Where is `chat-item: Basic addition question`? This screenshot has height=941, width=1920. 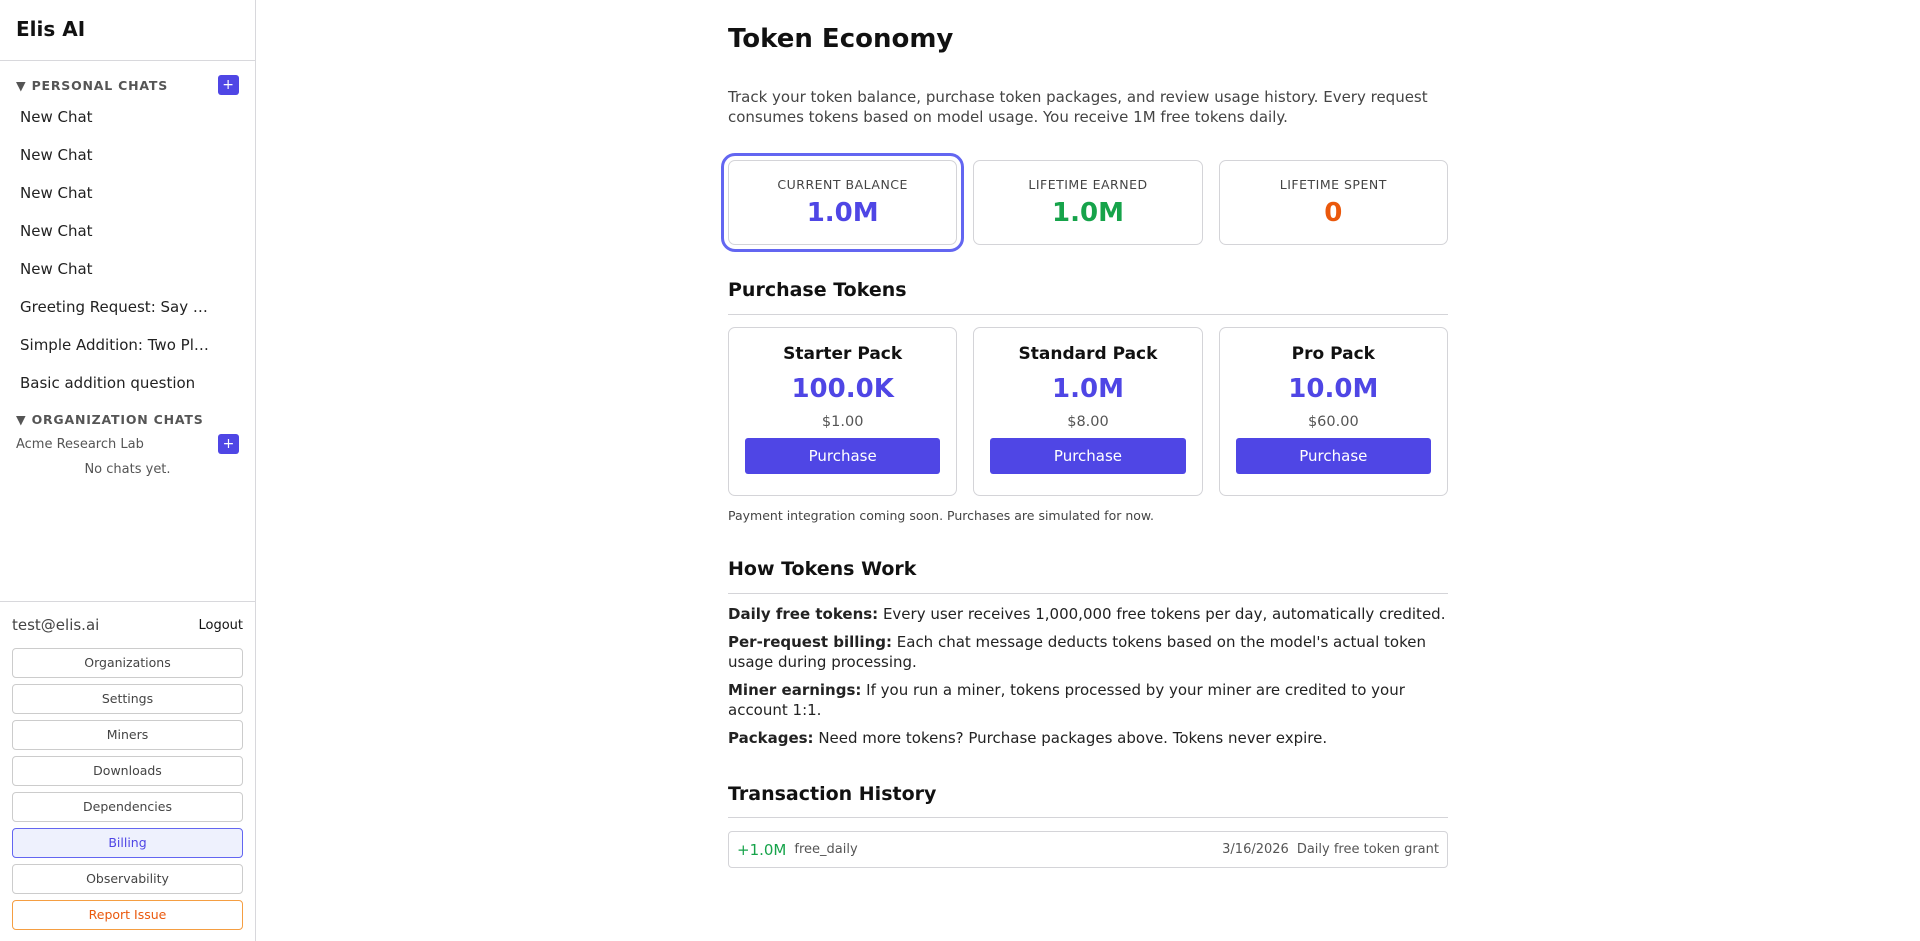
chat-item: Basic addition question is located at coordinates (108, 383).